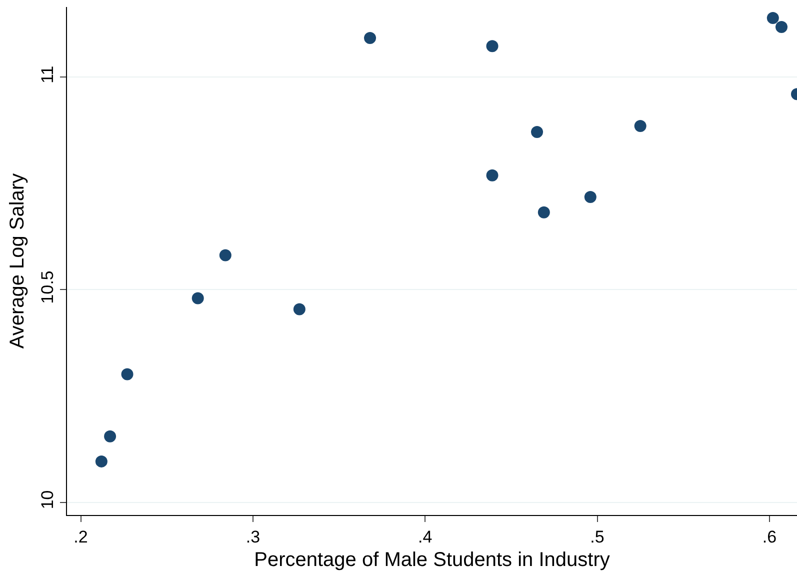 This screenshot has width=797, height=575. Describe the element at coordinates (432, 559) in the screenshot. I see `x-axis-title: Percentage of Male Students in Industry` at that location.